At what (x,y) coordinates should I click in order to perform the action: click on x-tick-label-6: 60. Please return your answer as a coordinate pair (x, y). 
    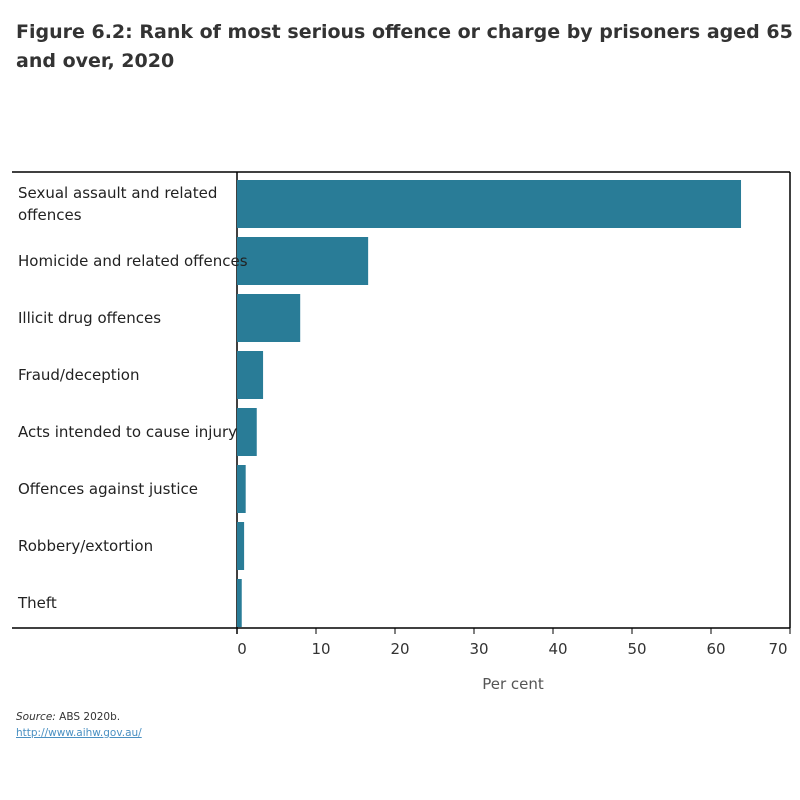
    Looking at the image, I should click on (715, 649).